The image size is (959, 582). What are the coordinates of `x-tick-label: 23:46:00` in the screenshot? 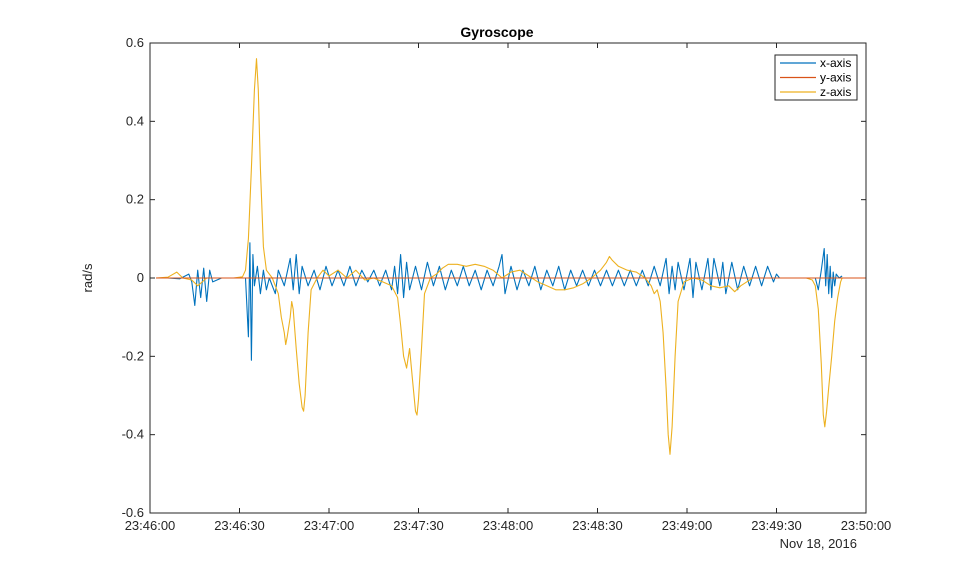 It's located at (150, 525).